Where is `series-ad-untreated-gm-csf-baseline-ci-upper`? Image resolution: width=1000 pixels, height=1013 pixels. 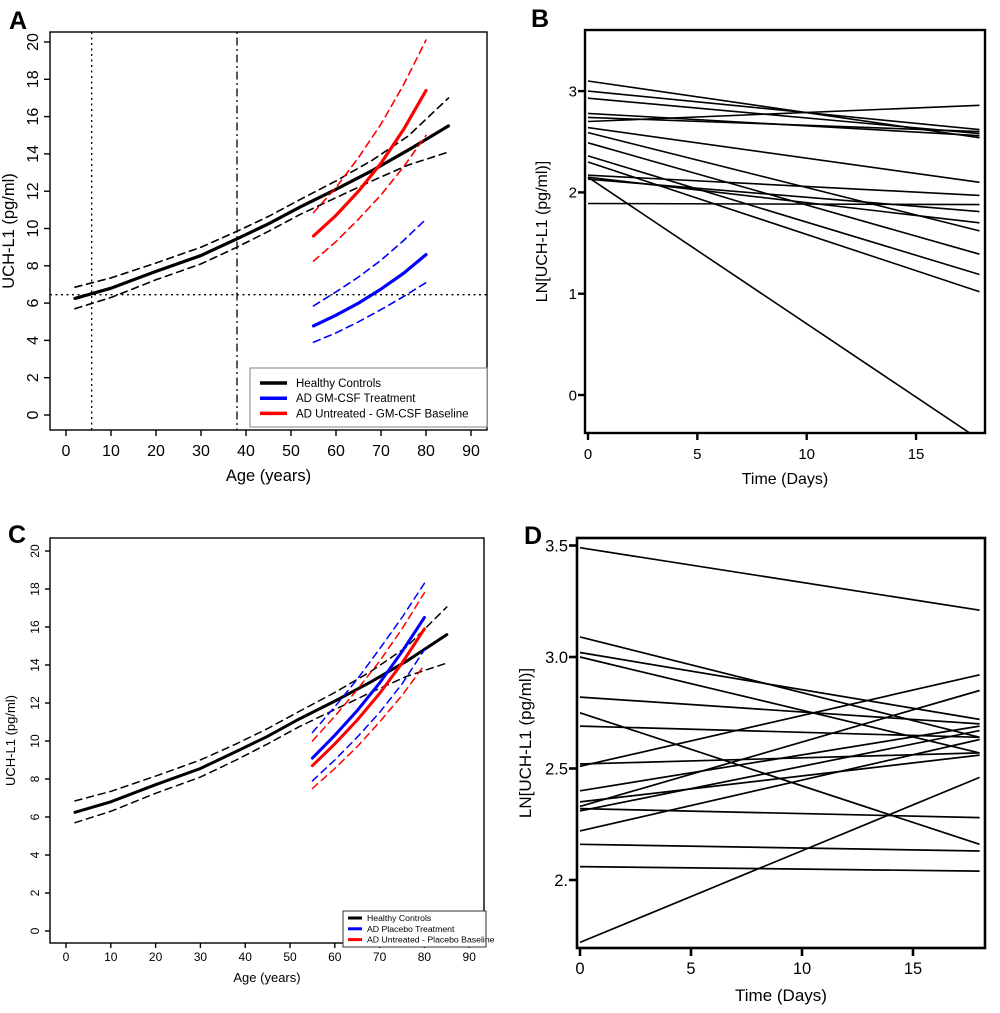
series-ad-untreated-gm-csf-baseline-ci-upper is located at coordinates (369, 126).